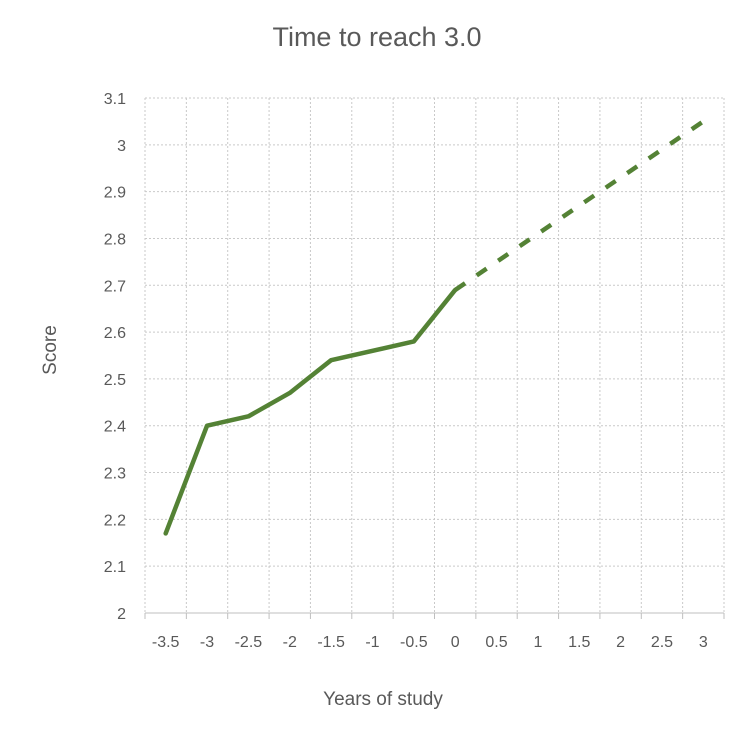 This screenshot has width=755, height=734. What do you see at coordinates (115, 520) in the screenshot?
I see `y-tick-label: 2.2` at bounding box center [115, 520].